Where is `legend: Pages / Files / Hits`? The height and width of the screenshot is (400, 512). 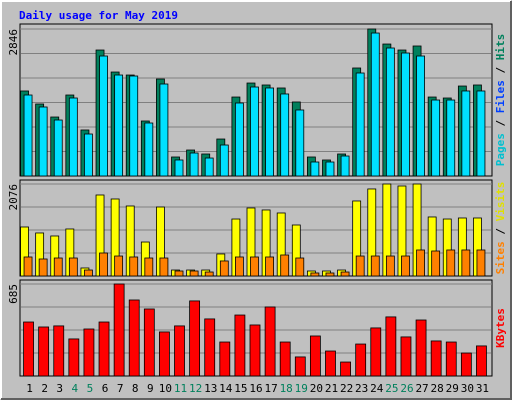
legend: Pages / Files / Hits is located at coordinates (500, 100).